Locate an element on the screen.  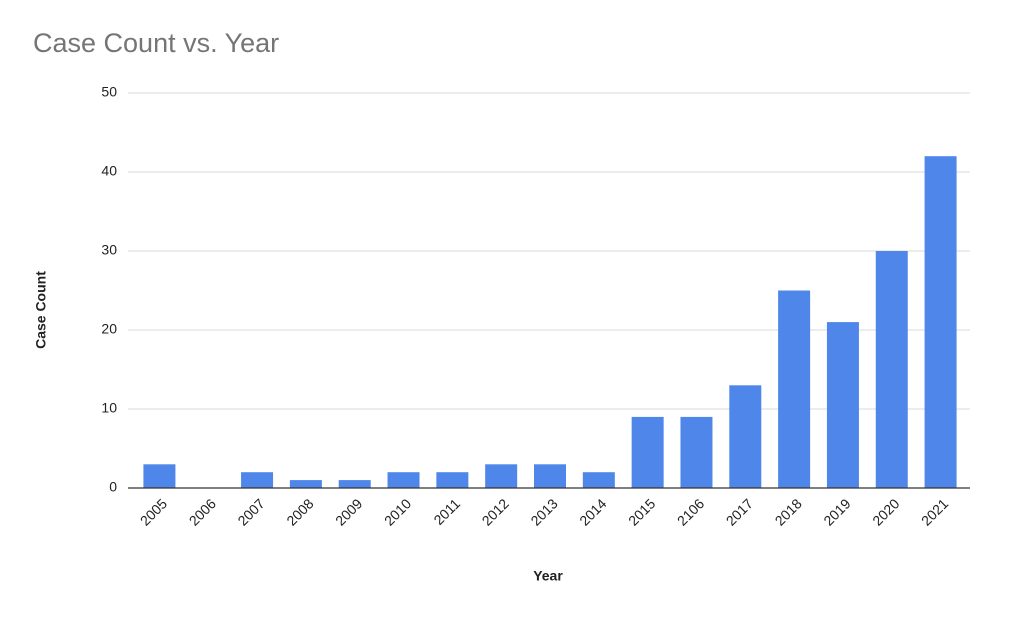
y-tick-label: 30 is located at coordinates (109, 250).